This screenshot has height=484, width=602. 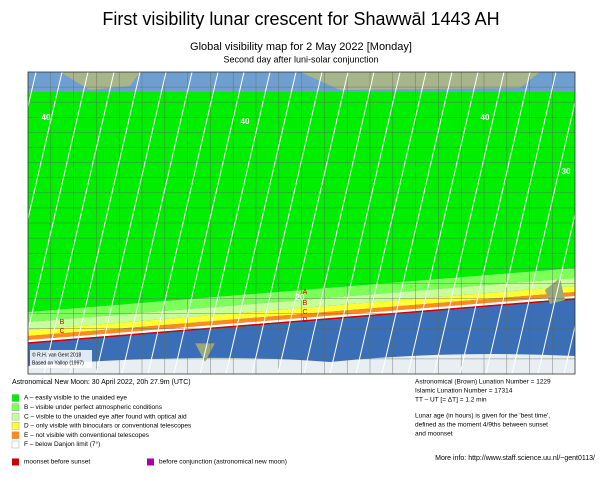 What do you see at coordinates (304, 320) in the screenshot?
I see `zone-label: D` at bounding box center [304, 320].